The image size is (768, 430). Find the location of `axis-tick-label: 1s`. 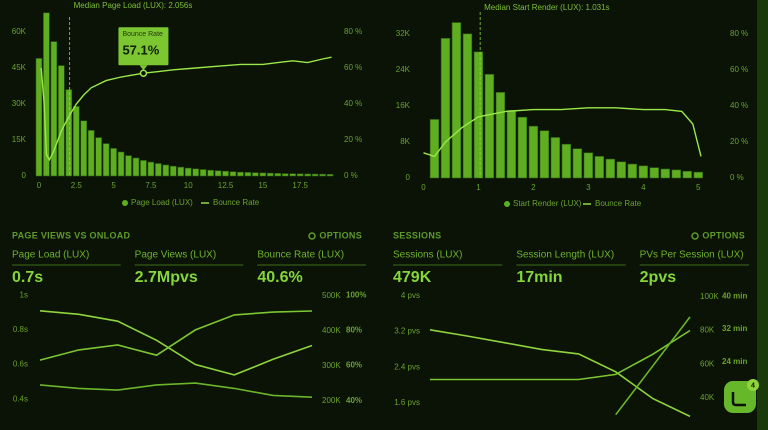

axis-tick-label: 1s is located at coordinates (24, 294).